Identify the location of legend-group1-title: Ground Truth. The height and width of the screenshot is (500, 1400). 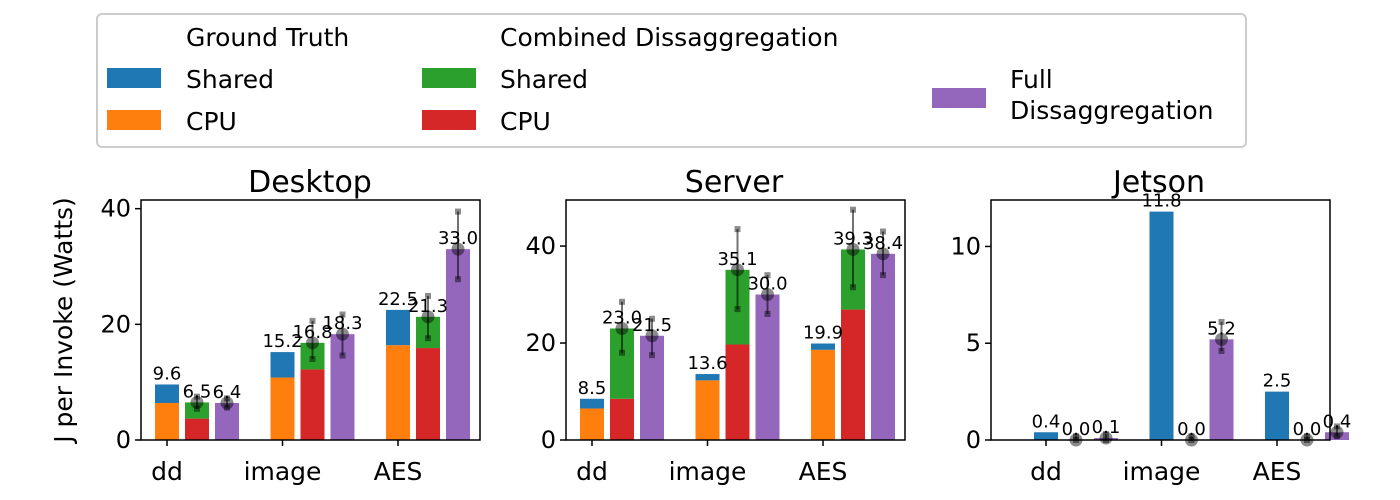
(267, 37).